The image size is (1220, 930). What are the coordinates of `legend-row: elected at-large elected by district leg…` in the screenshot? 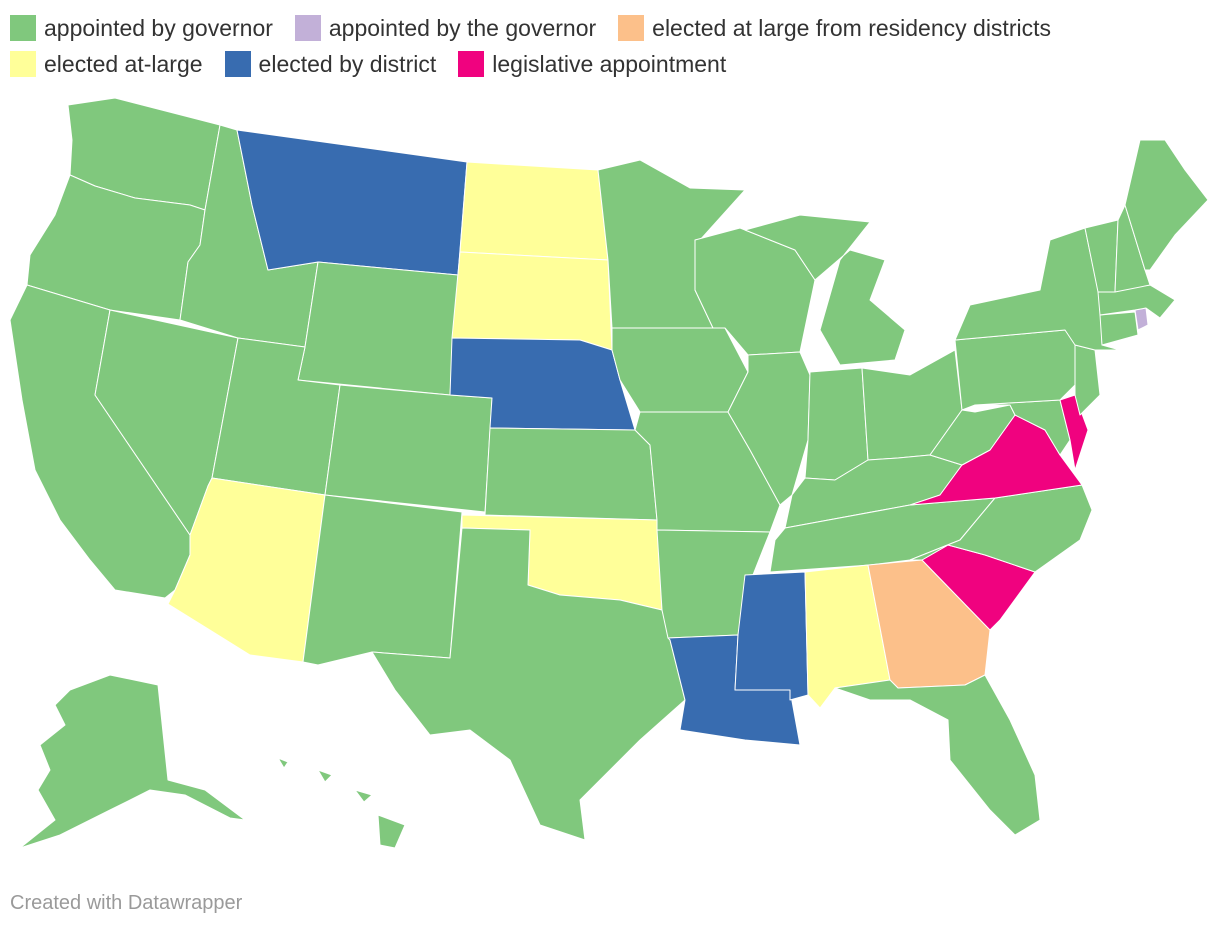 It's located at (605, 64).